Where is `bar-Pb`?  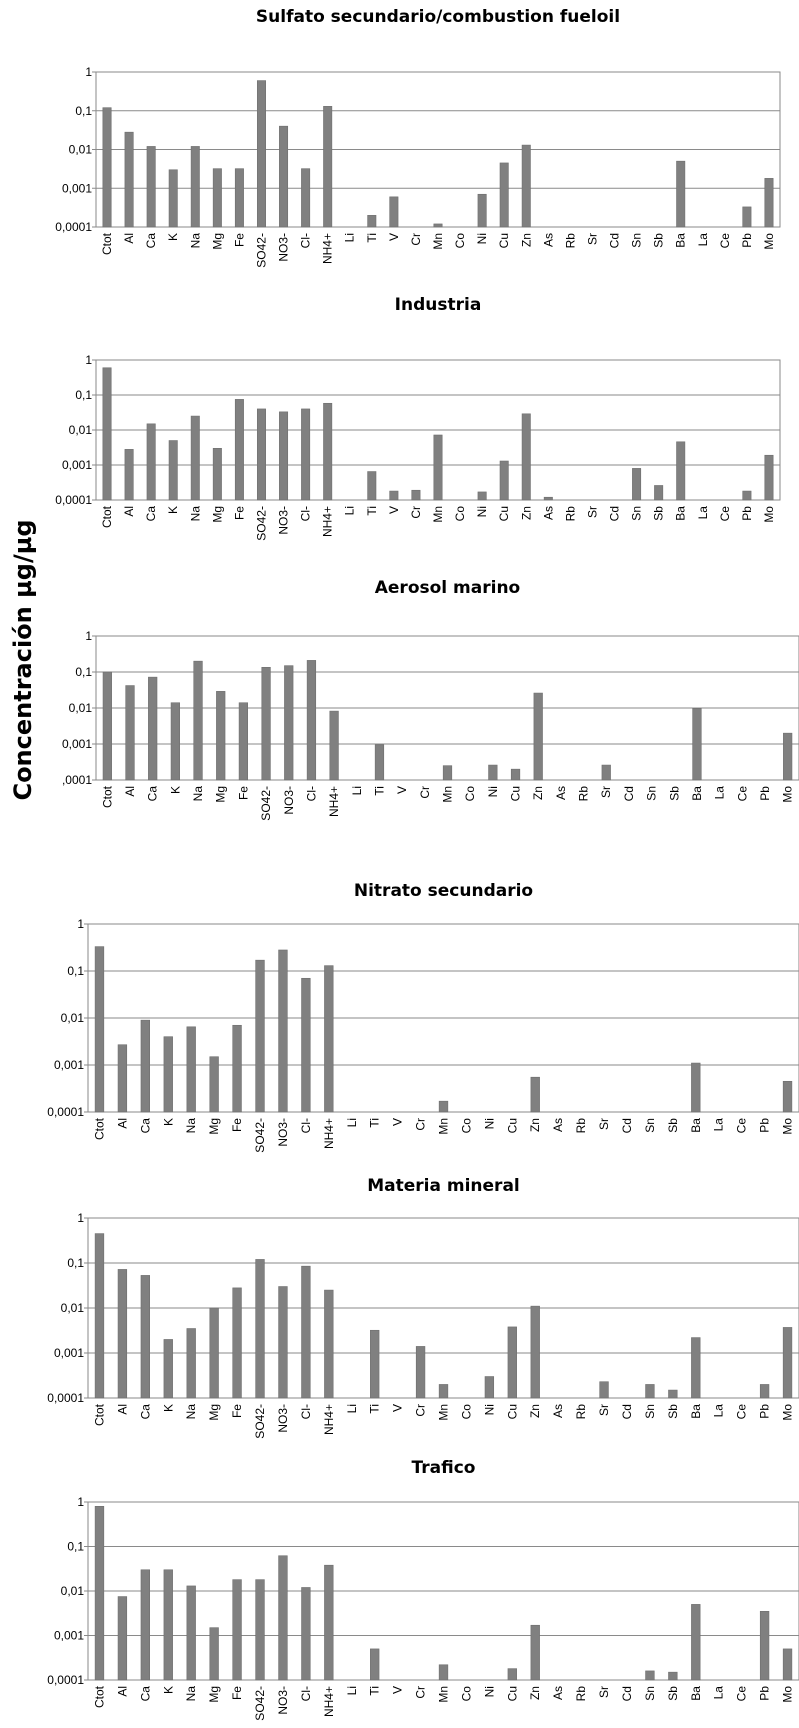 bar-Pb is located at coordinates (747, 495).